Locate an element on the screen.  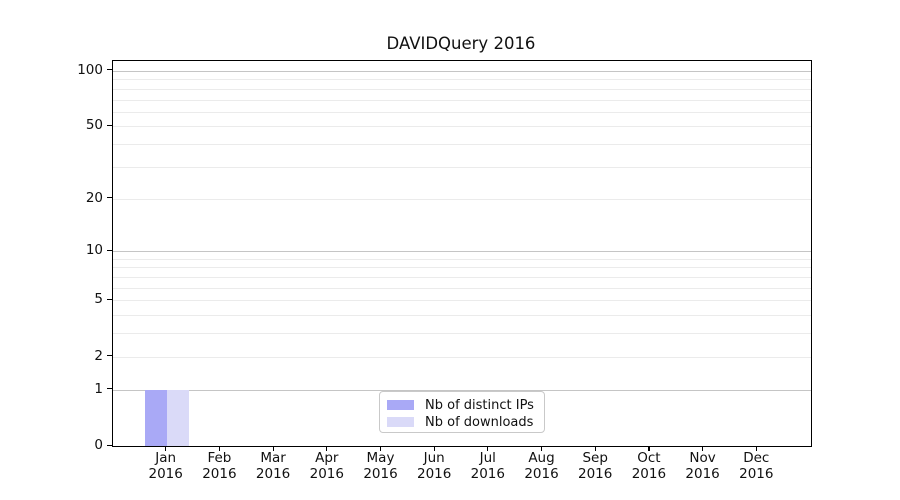
x-tick-feb is located at coordinates (219, 448).